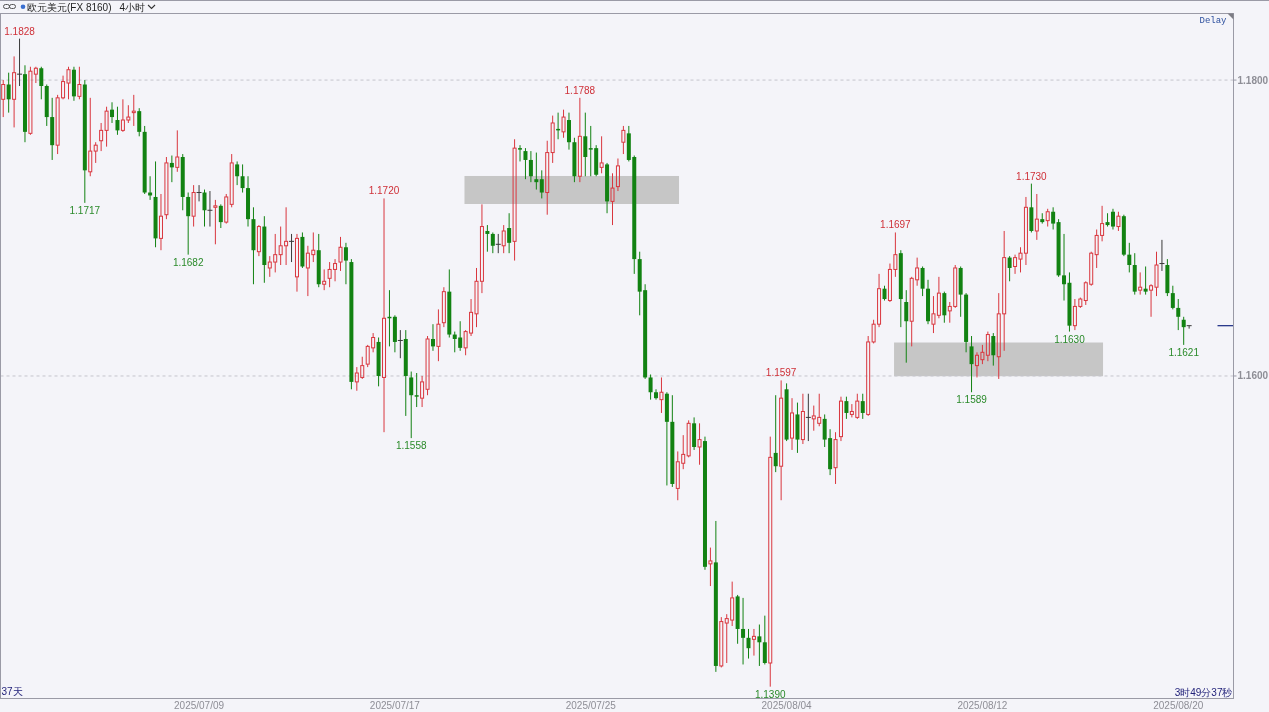  Describe the element at coordinates (972, 400) in the screenshot. I see `annotation: 1.1589` at that location.